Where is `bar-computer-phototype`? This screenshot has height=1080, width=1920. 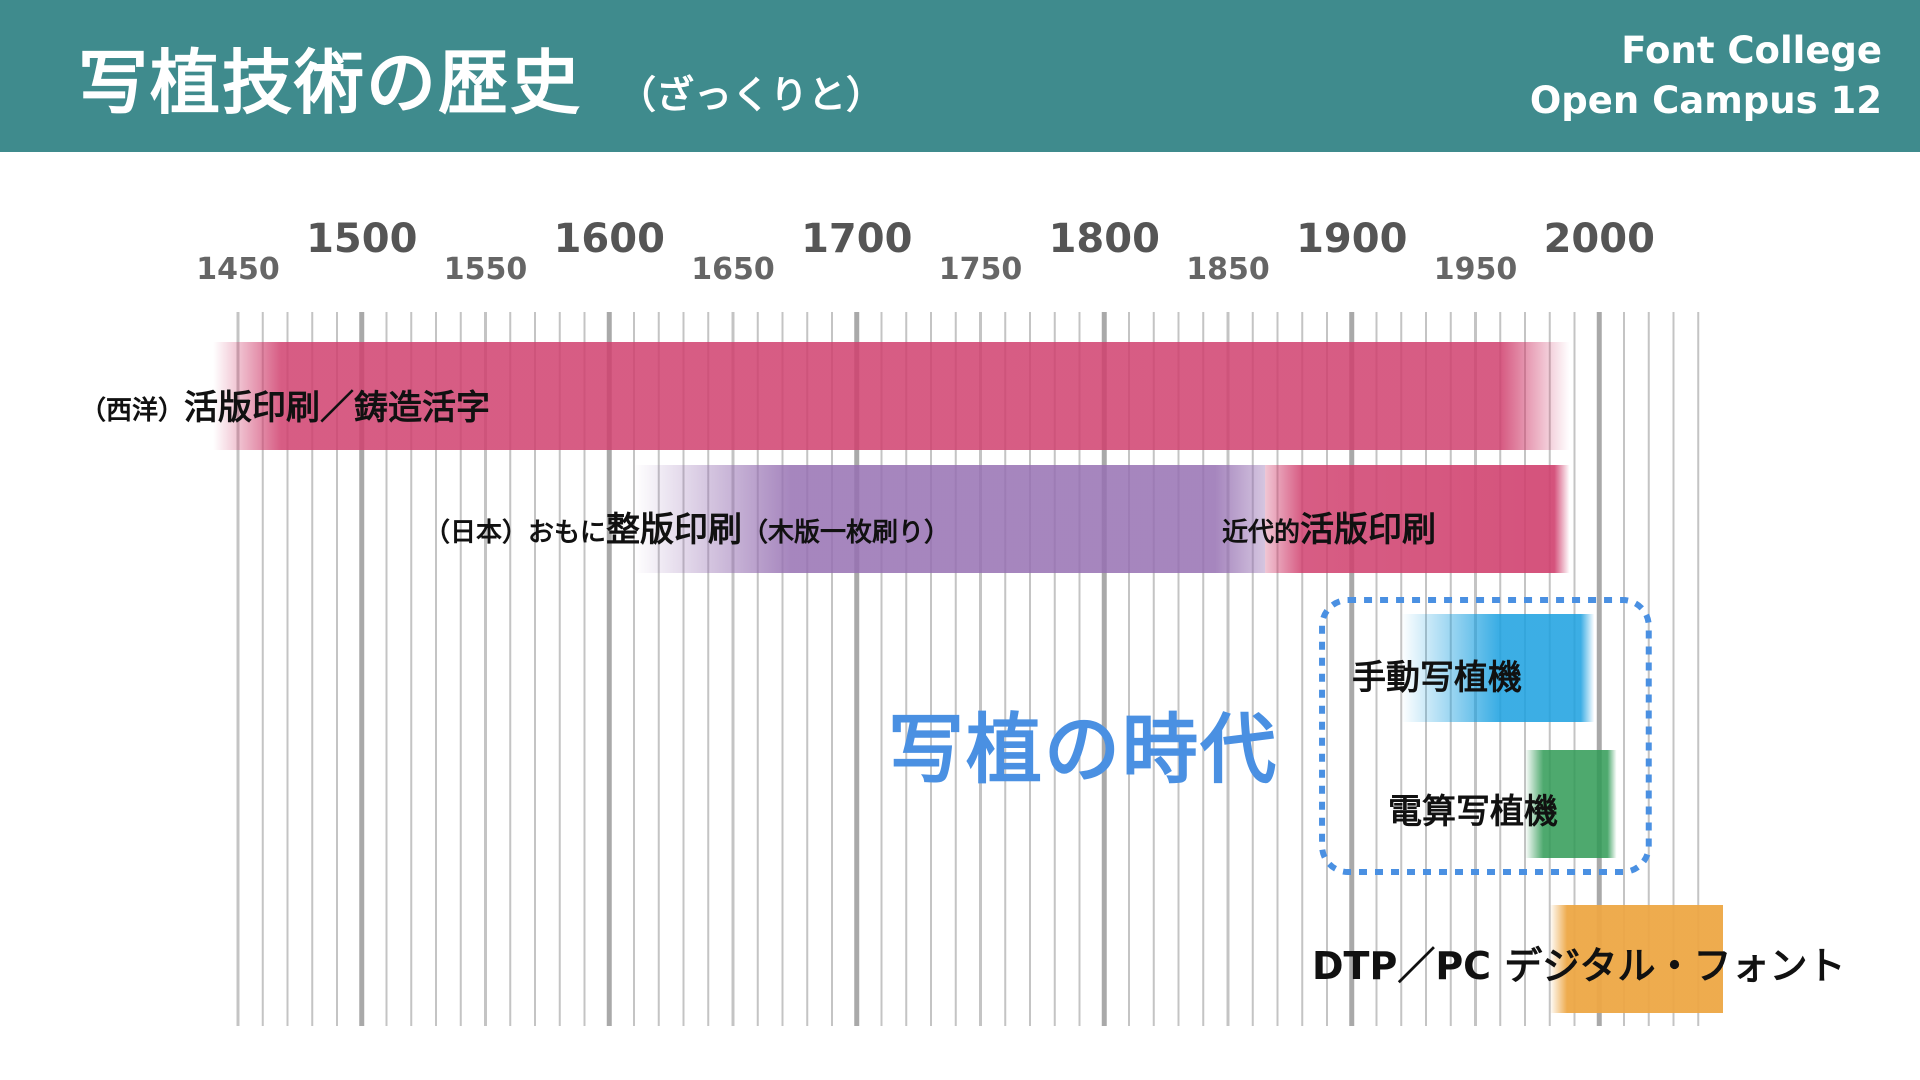 bar-computer-phototype is located at coordinates (1571, 804).